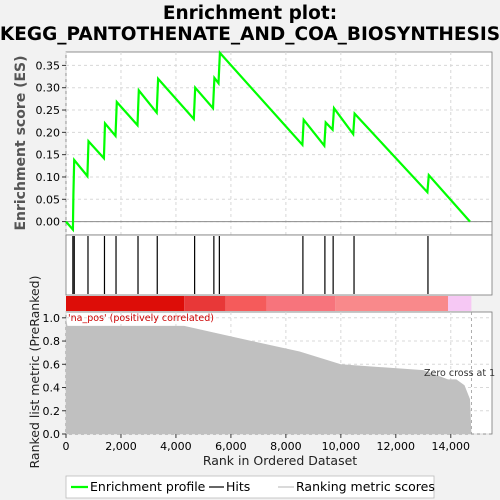 Image resolution: width=500 pixels, height=500 pixels. Describe the element at coordinates (52, 341) in the screenshot. I see `metric-y-tick-label: 0.8` at that location.